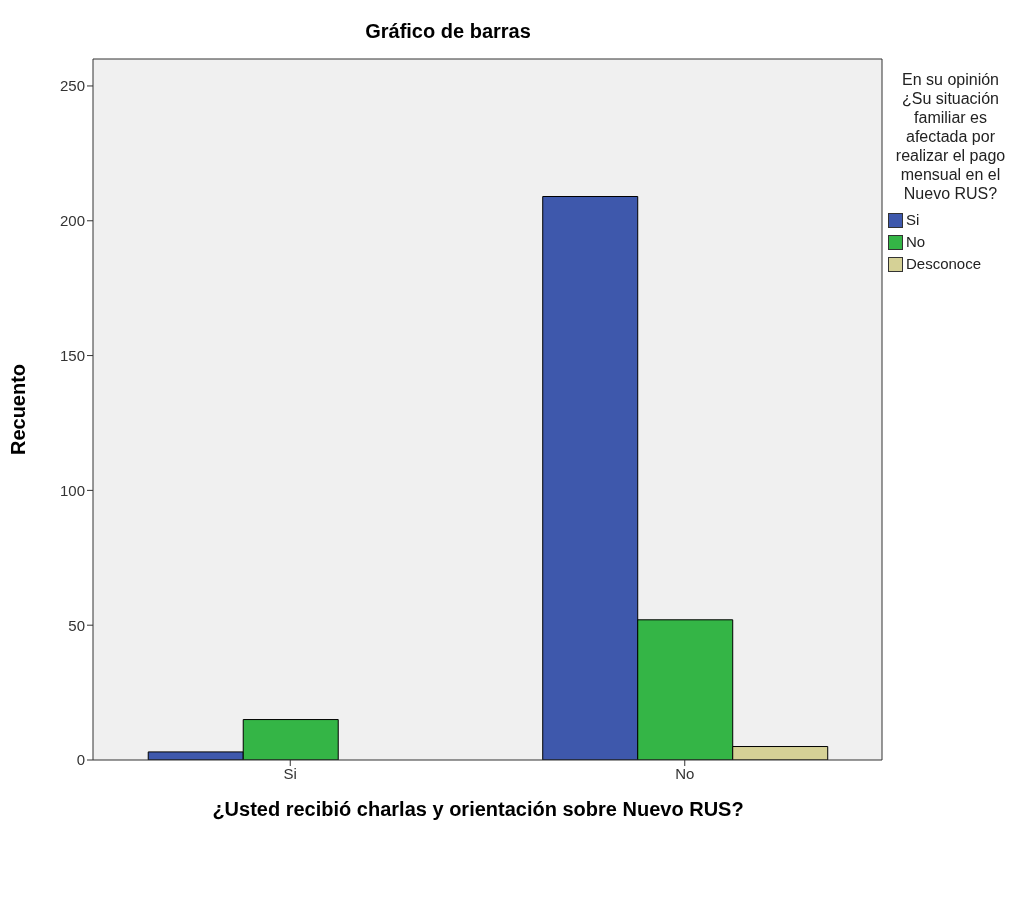 The image size is (1021, 918). I want to click on y-tick-label: 0, so click(80, 760).